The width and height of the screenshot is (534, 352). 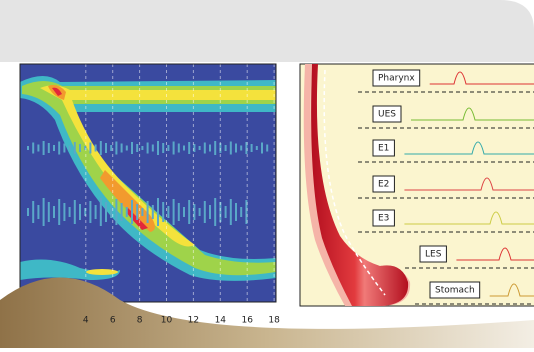 I want to click on x-axis: 4 6 8 10 12 14 16 18, so click(x=181, y=321).